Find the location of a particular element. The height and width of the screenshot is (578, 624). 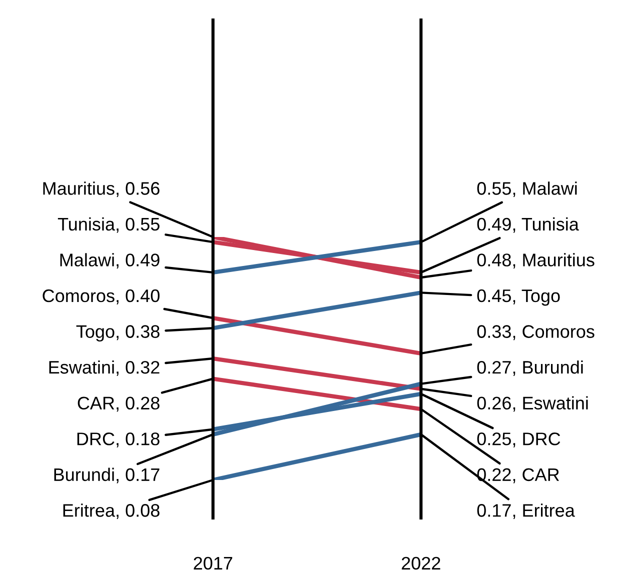

data-label: 0.25, DRC is located at coordinates (518, 440).